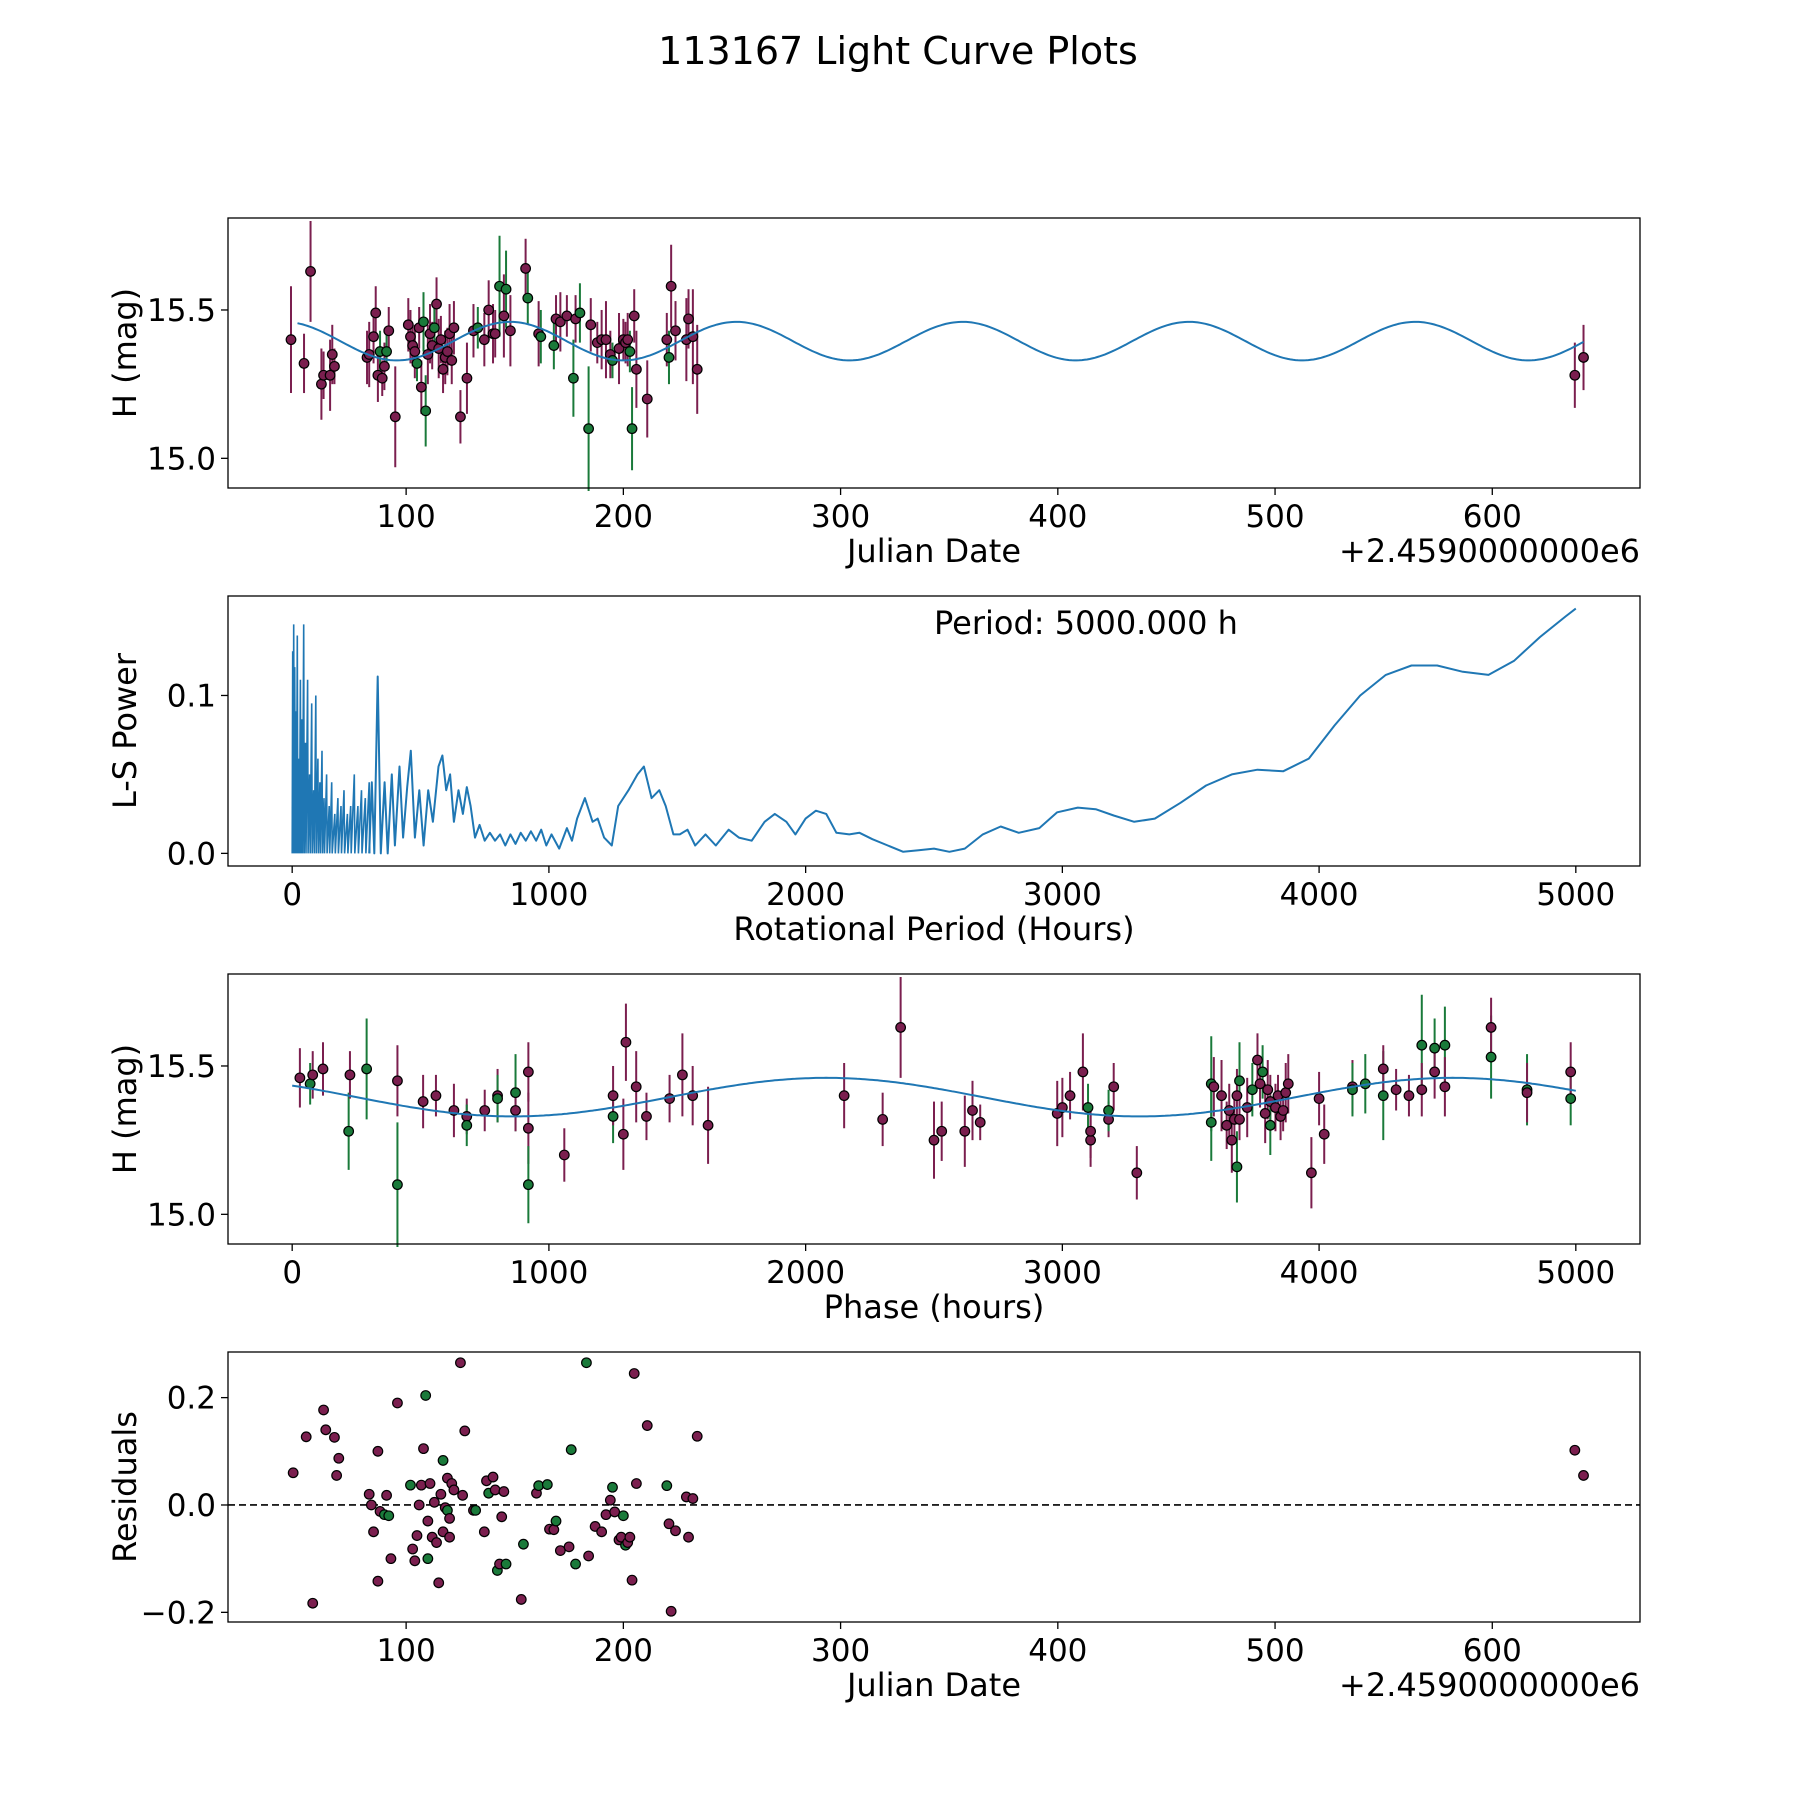 The width and height of the screenshot is (1800, 1800). Describe the element at coordinates (840, 517) in the screenshot. I see `lightcurve-x-tick-label: 300` at that location.